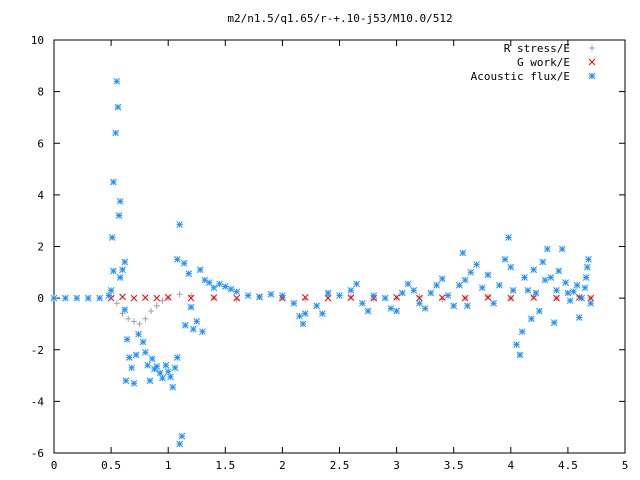 The height and width of the screenshot is (480, 640). What do you see at coordinates (520, 76) in the screenshot?
I see `legend-label: Acoustic flux/E` at bounding box center [520, 76].